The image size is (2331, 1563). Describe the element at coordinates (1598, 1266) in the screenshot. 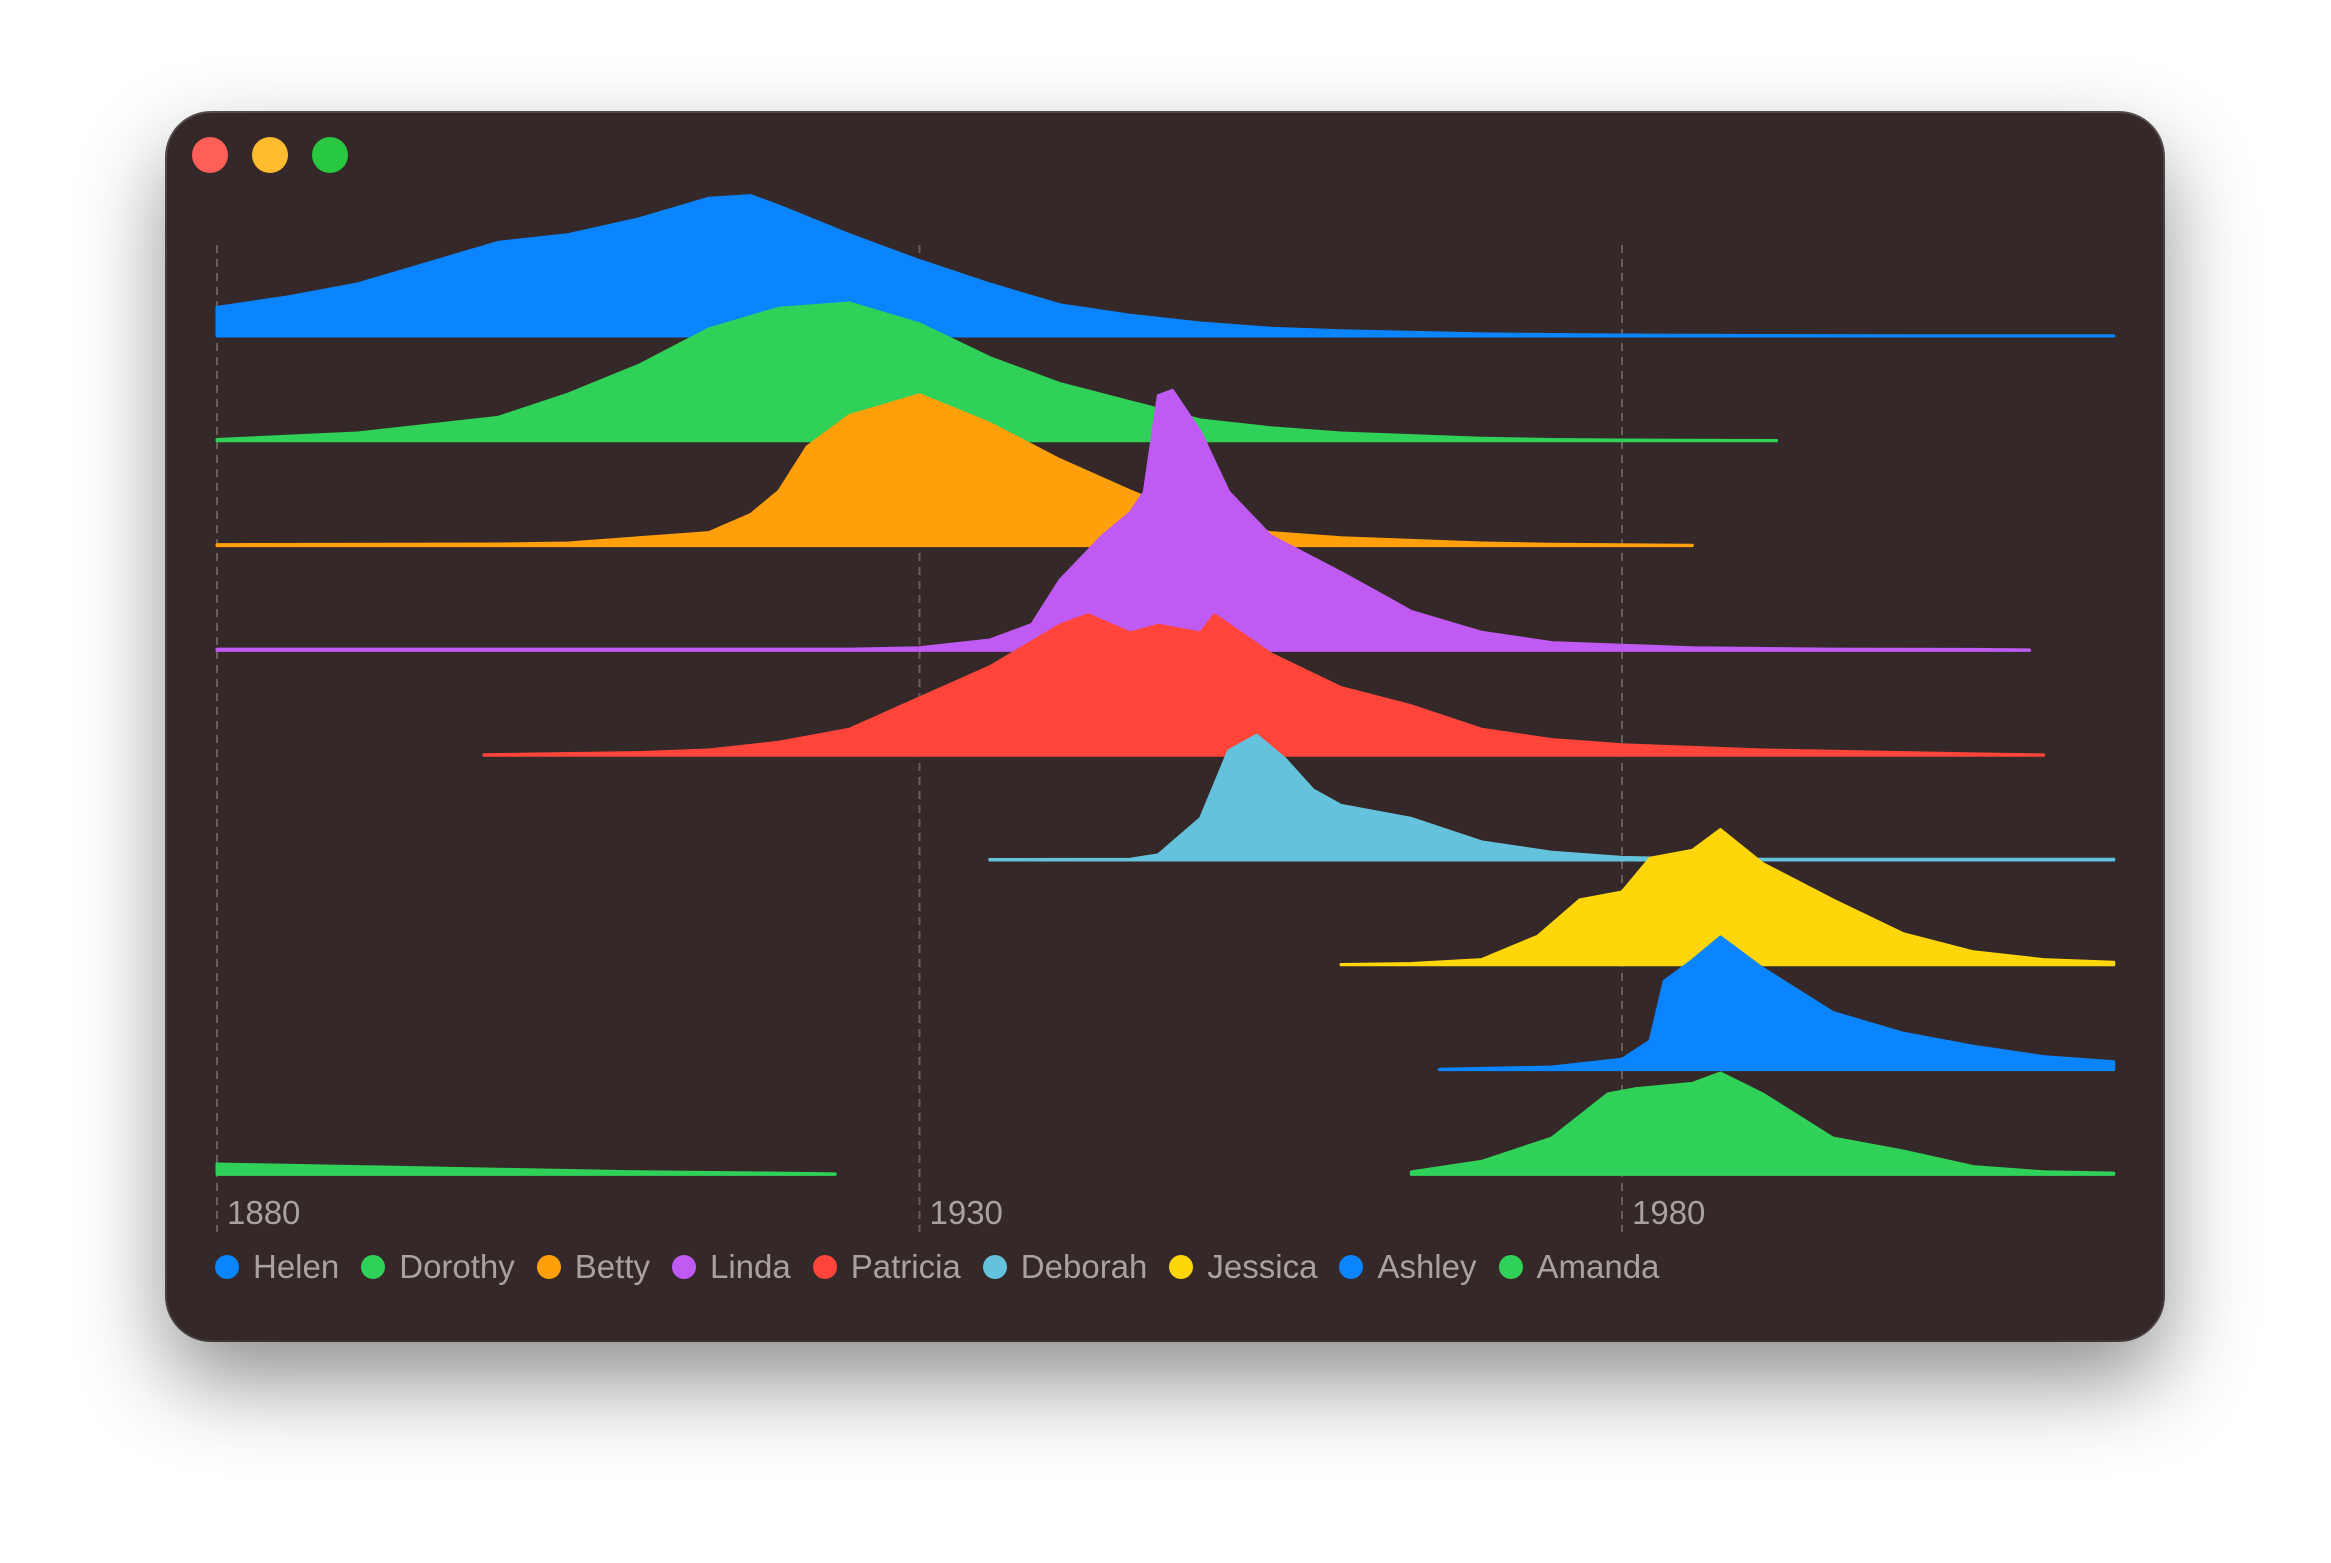

I see `legend-label: Amanda` at that location.